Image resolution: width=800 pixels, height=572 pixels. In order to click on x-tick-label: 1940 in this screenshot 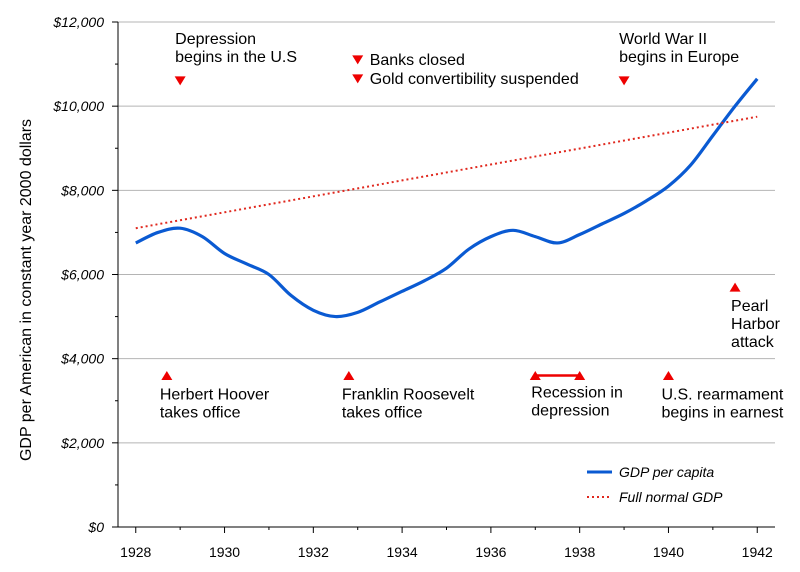, I will do `click(668, 552)`.